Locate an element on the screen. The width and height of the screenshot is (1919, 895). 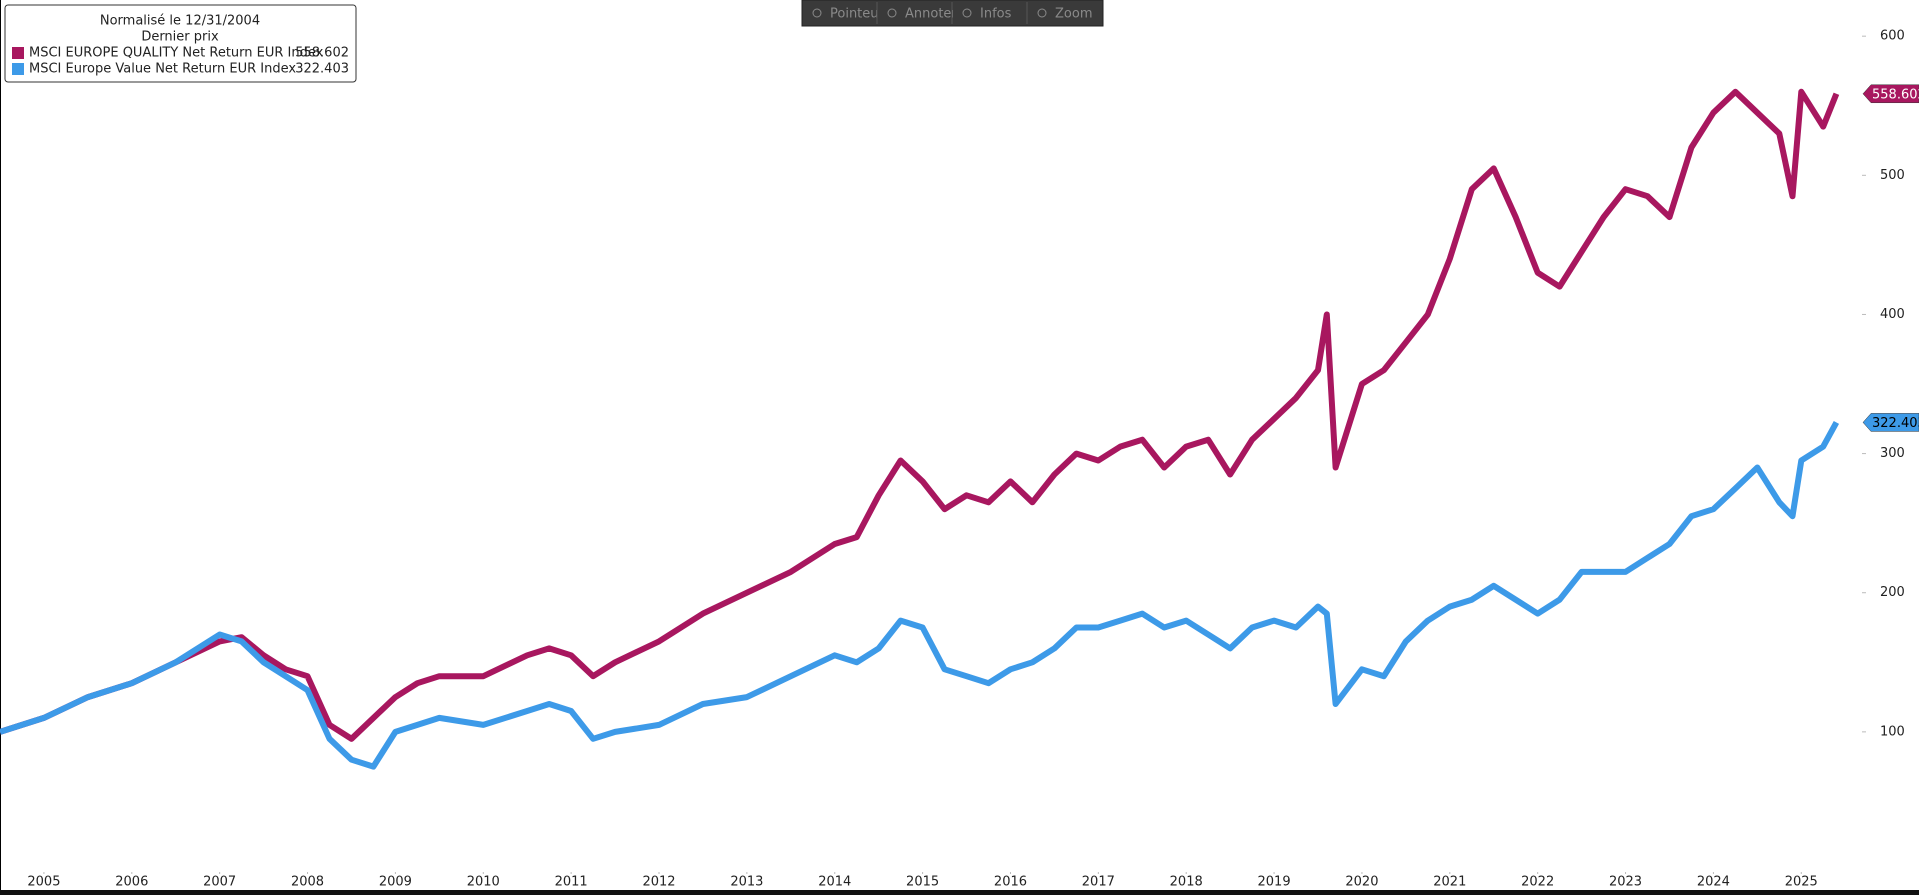
toolbar-label: Zoom is located at coordinates (1073, 14).